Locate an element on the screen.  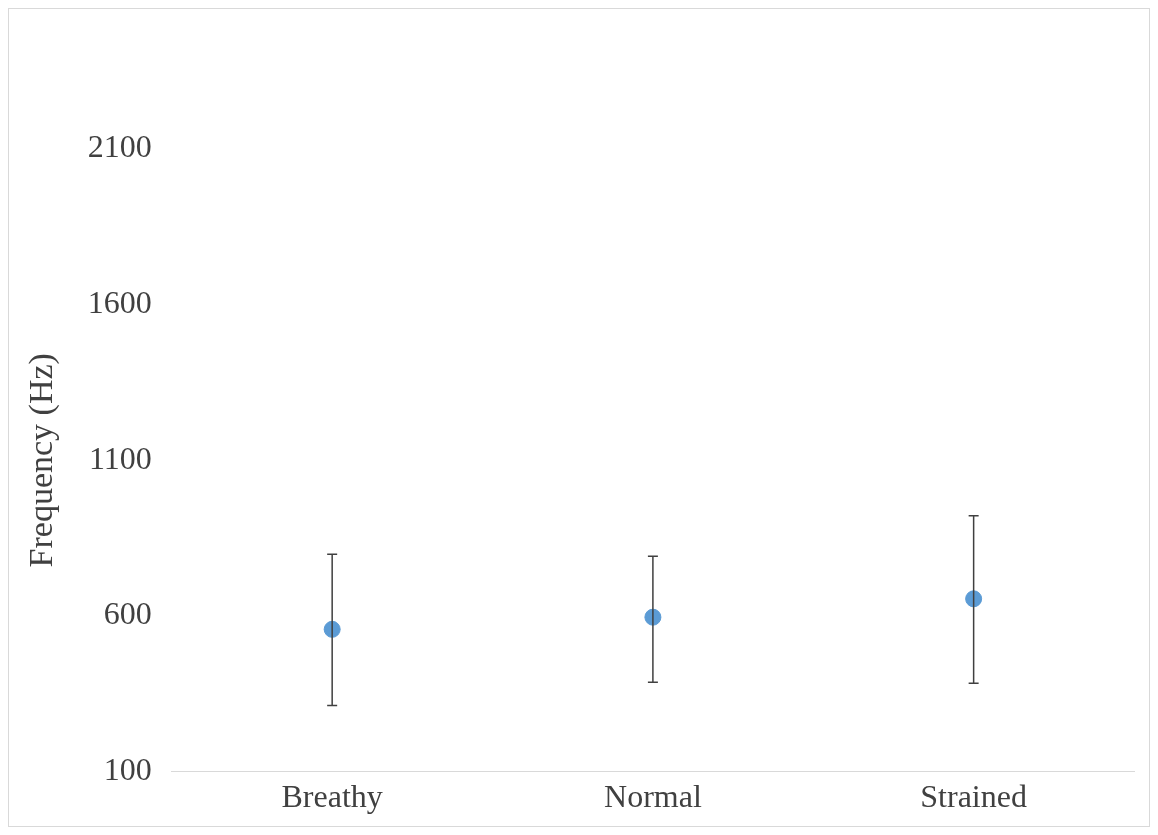
y-tick-label: 600 is located at coordinates (127, 613).